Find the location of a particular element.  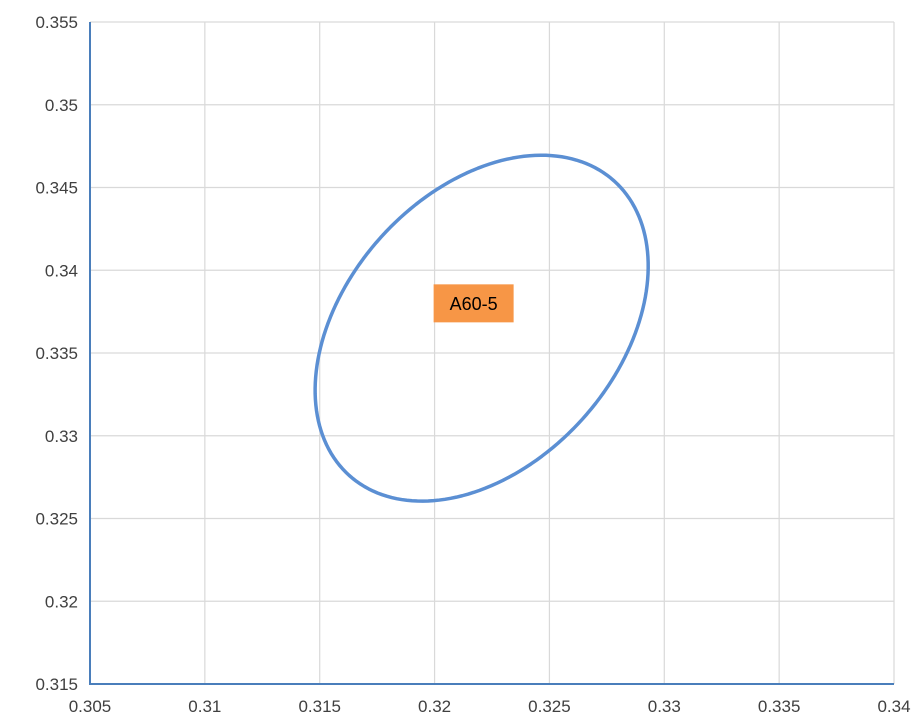

y-tick-label: 0.315 is located at coordinates (56, 684).